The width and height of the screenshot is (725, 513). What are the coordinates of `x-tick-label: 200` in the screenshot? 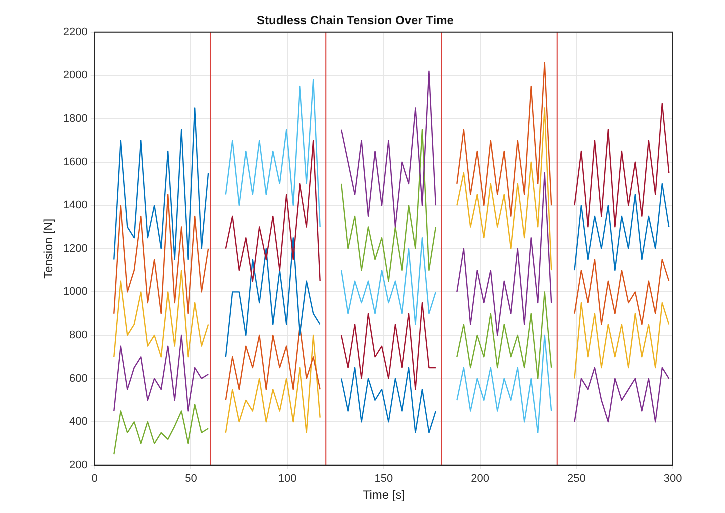 It's located at (480, 479).